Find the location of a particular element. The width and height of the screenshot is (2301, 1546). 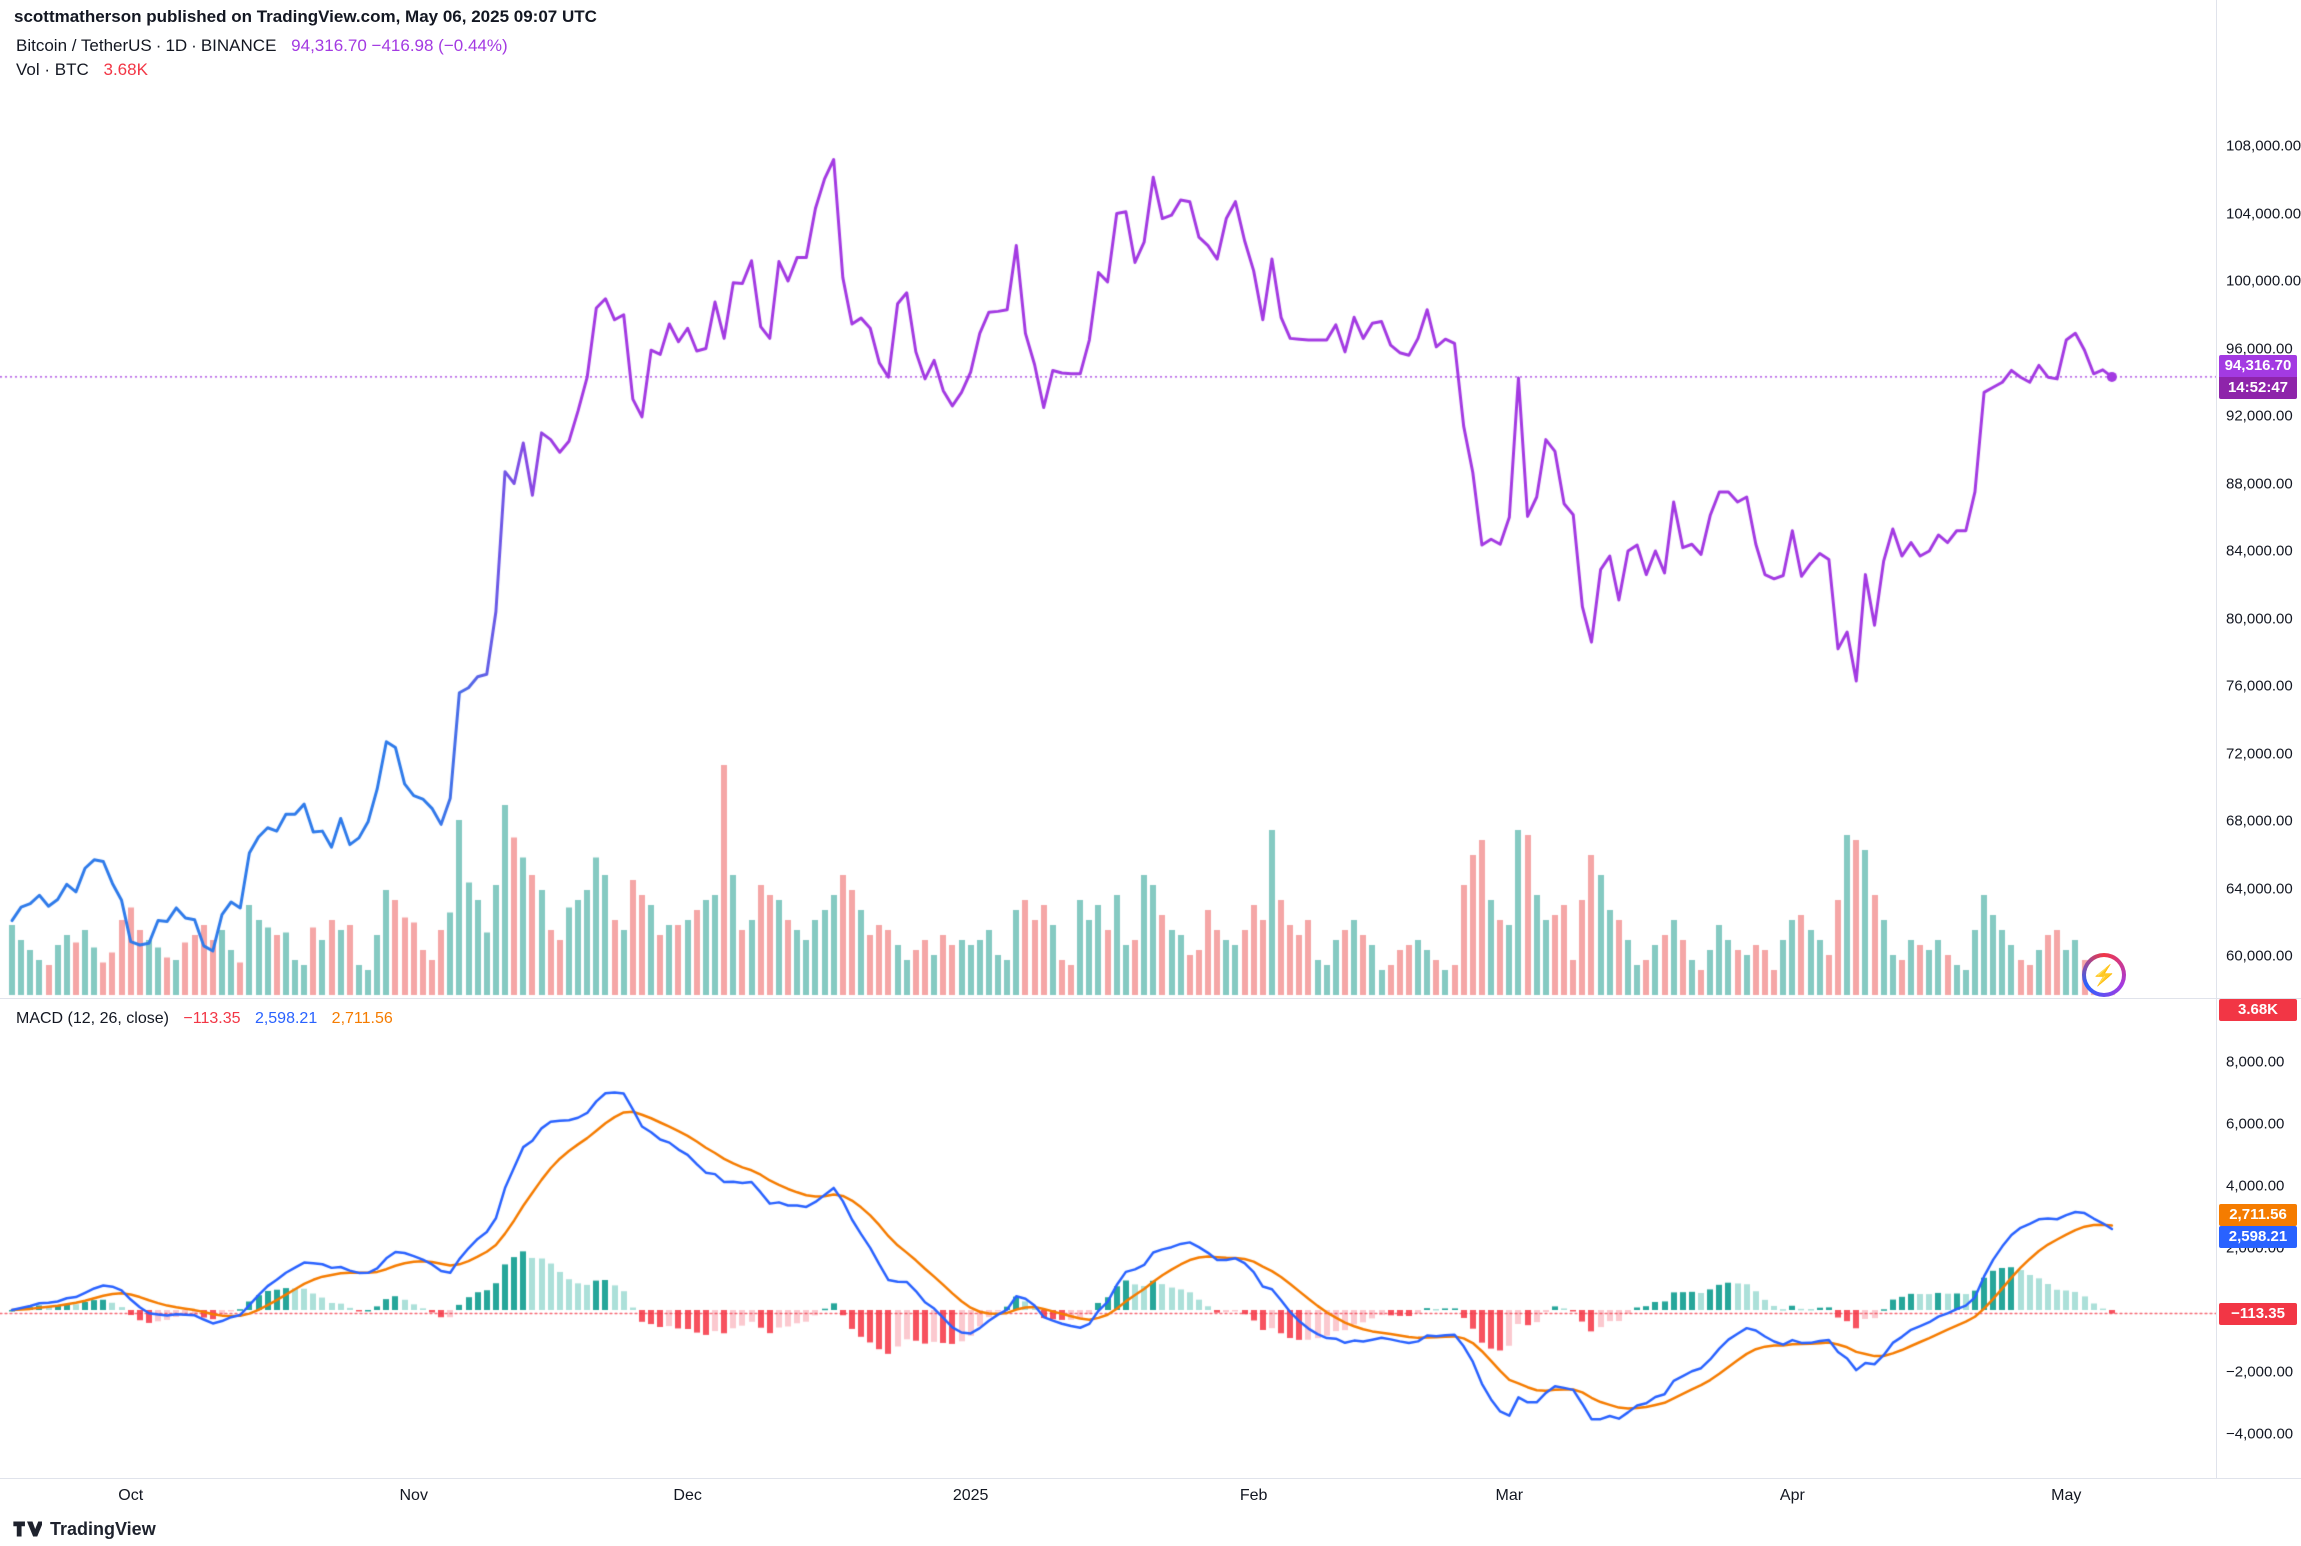

price-axis-label: 108,000.00 is located at coordinates (2263, 146).